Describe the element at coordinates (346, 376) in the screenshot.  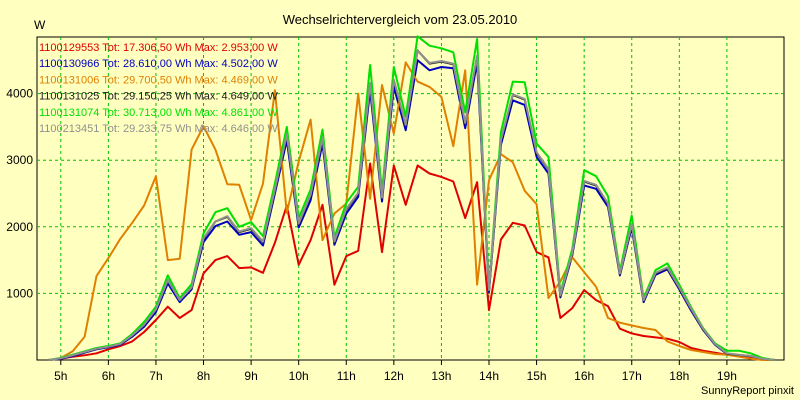
I see `x-tick-label: 11h` at that location.